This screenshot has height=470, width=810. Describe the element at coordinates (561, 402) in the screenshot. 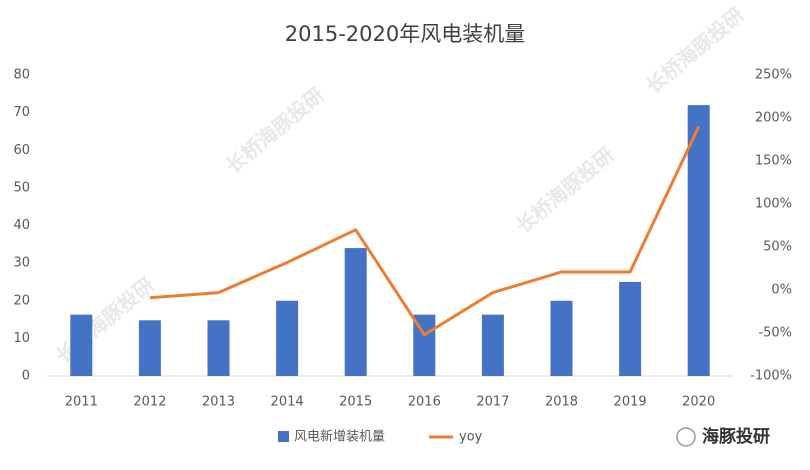

I see `x-tick-label: 2018` at that location.